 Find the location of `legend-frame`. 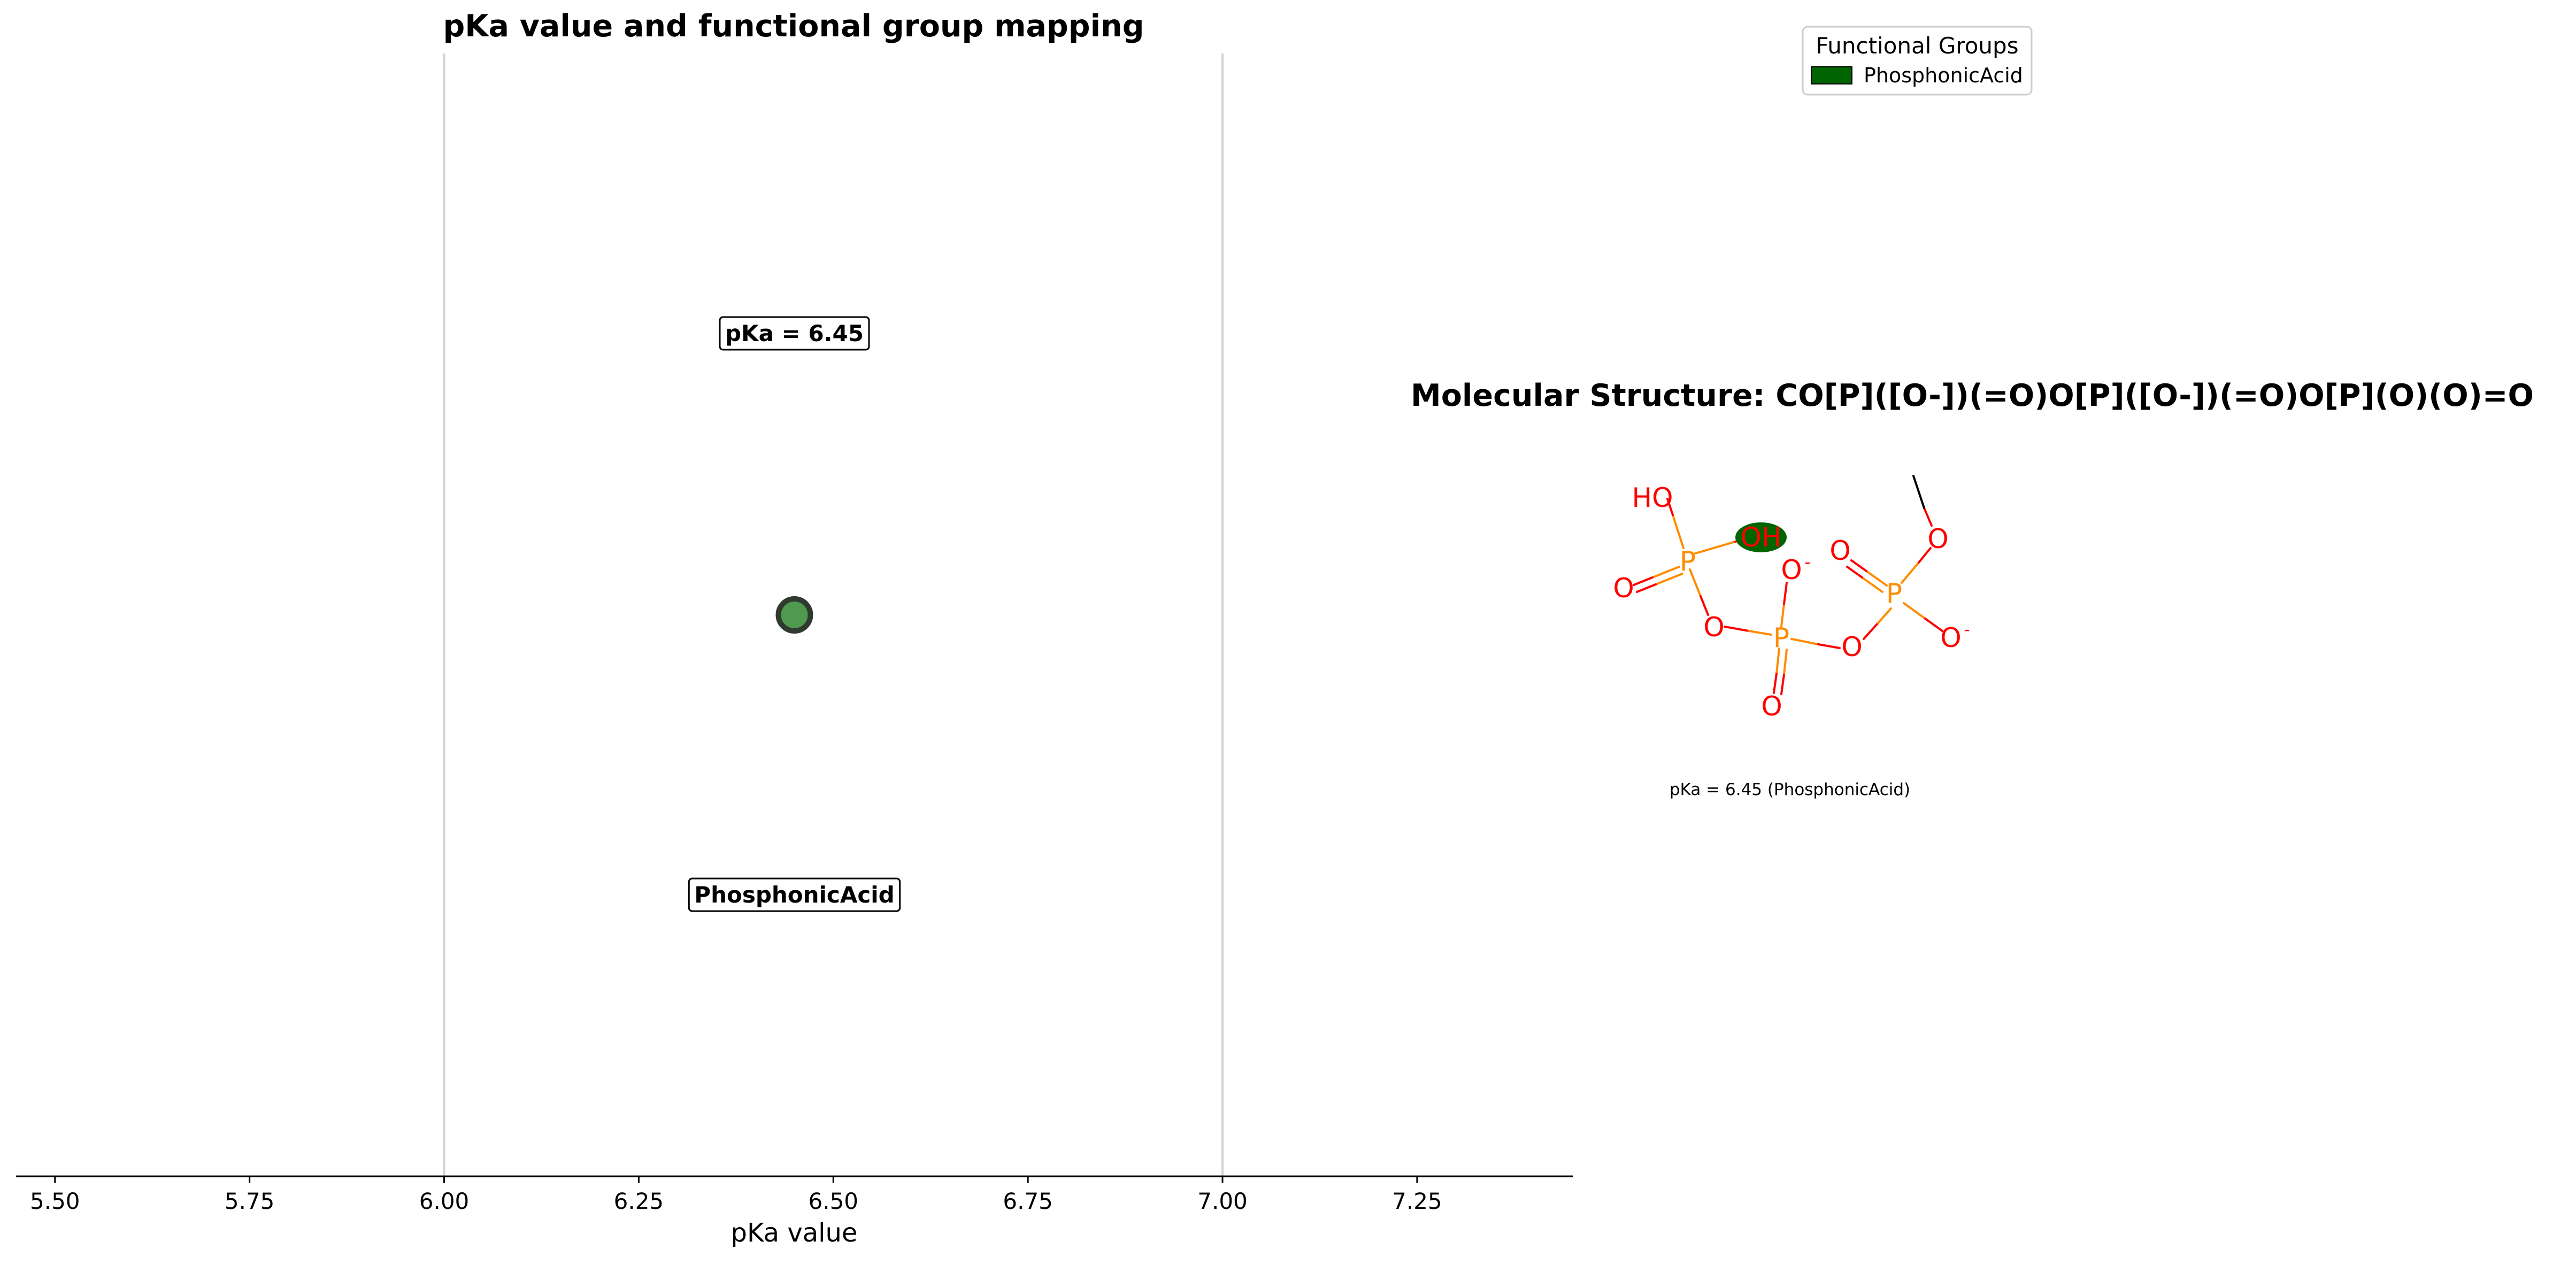

legend-frame is located at coordinates (1917, 61).